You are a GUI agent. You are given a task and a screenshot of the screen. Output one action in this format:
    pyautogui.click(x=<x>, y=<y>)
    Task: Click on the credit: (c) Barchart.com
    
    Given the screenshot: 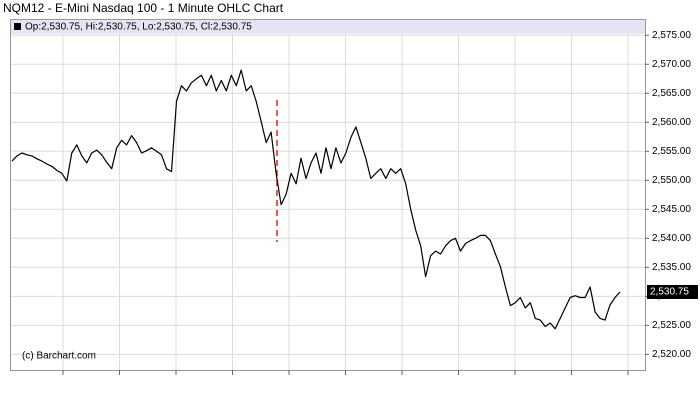 What is the action you would take?
    pyautogui.click(x=59, y=356)
    